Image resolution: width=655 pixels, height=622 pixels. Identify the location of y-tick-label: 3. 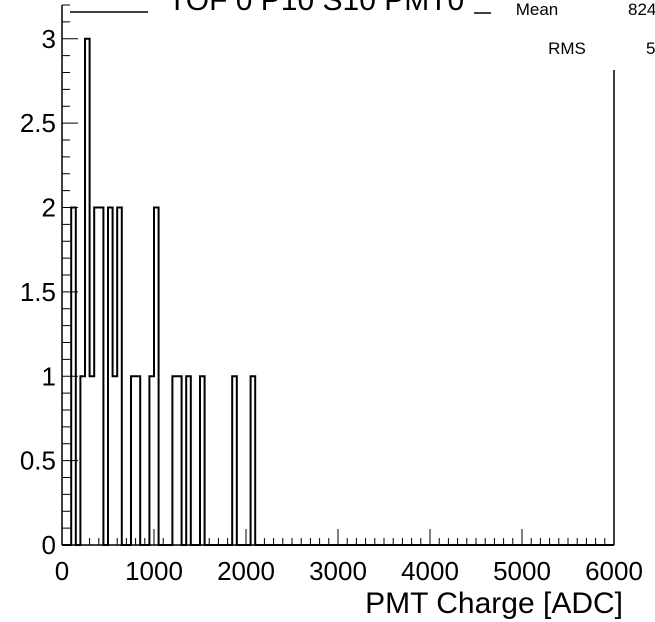
(49, 39).